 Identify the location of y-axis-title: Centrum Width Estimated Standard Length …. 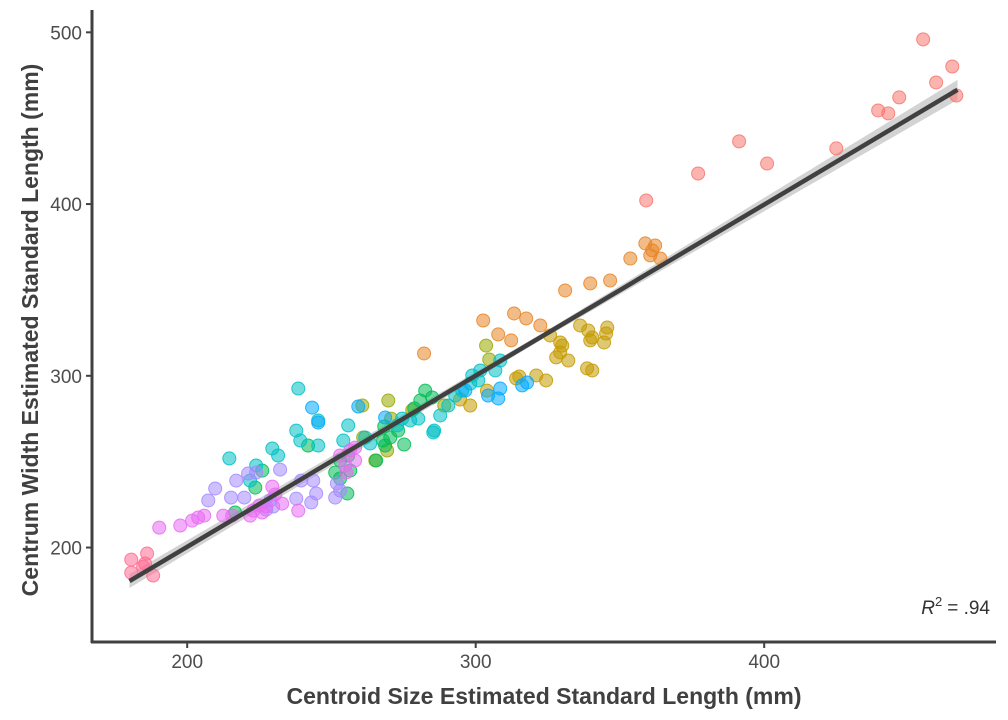
(30, 330).